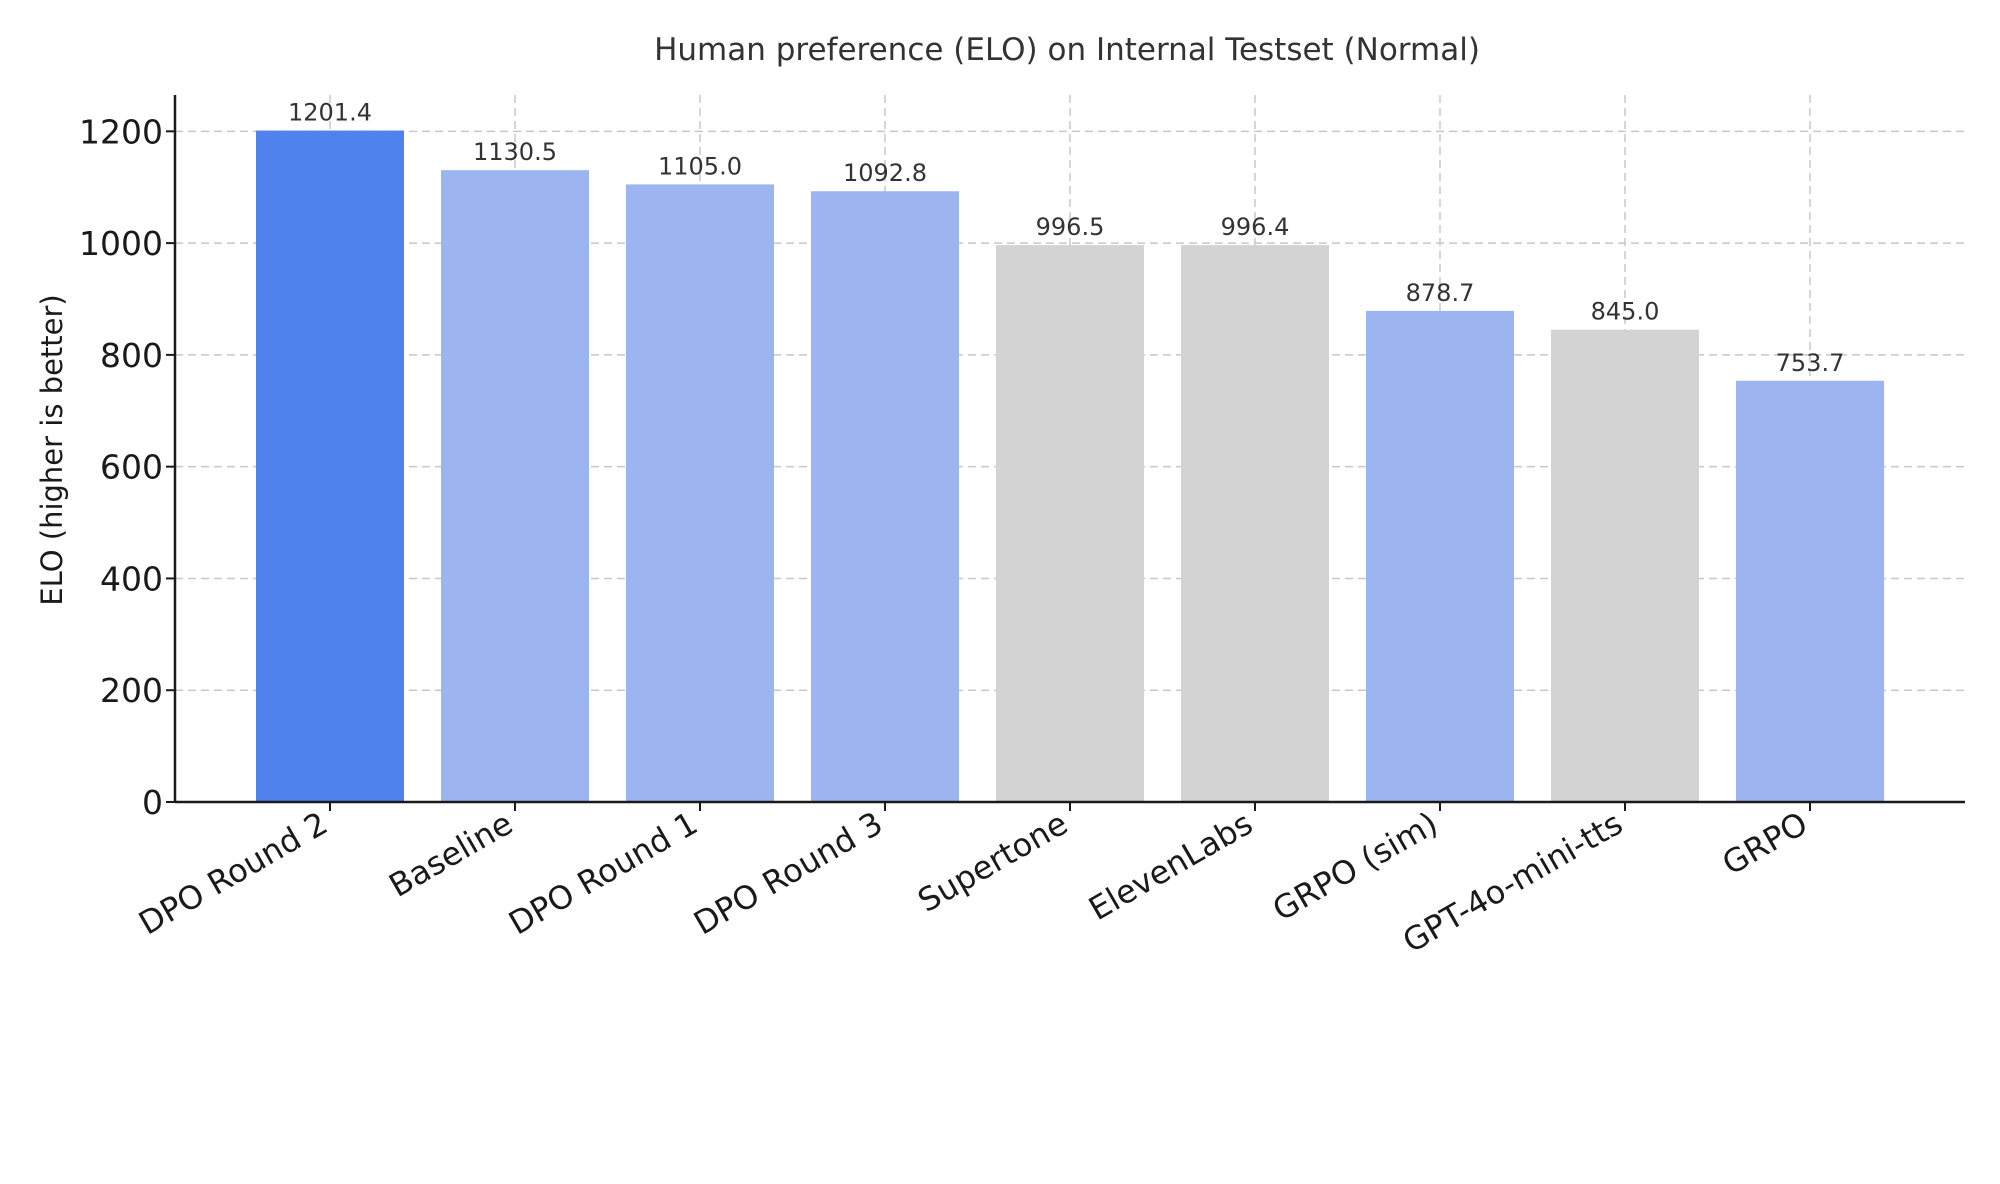 The image size is (2000, 1184). I want to click on bar-value-label: 1130.5, so click(515, 152).